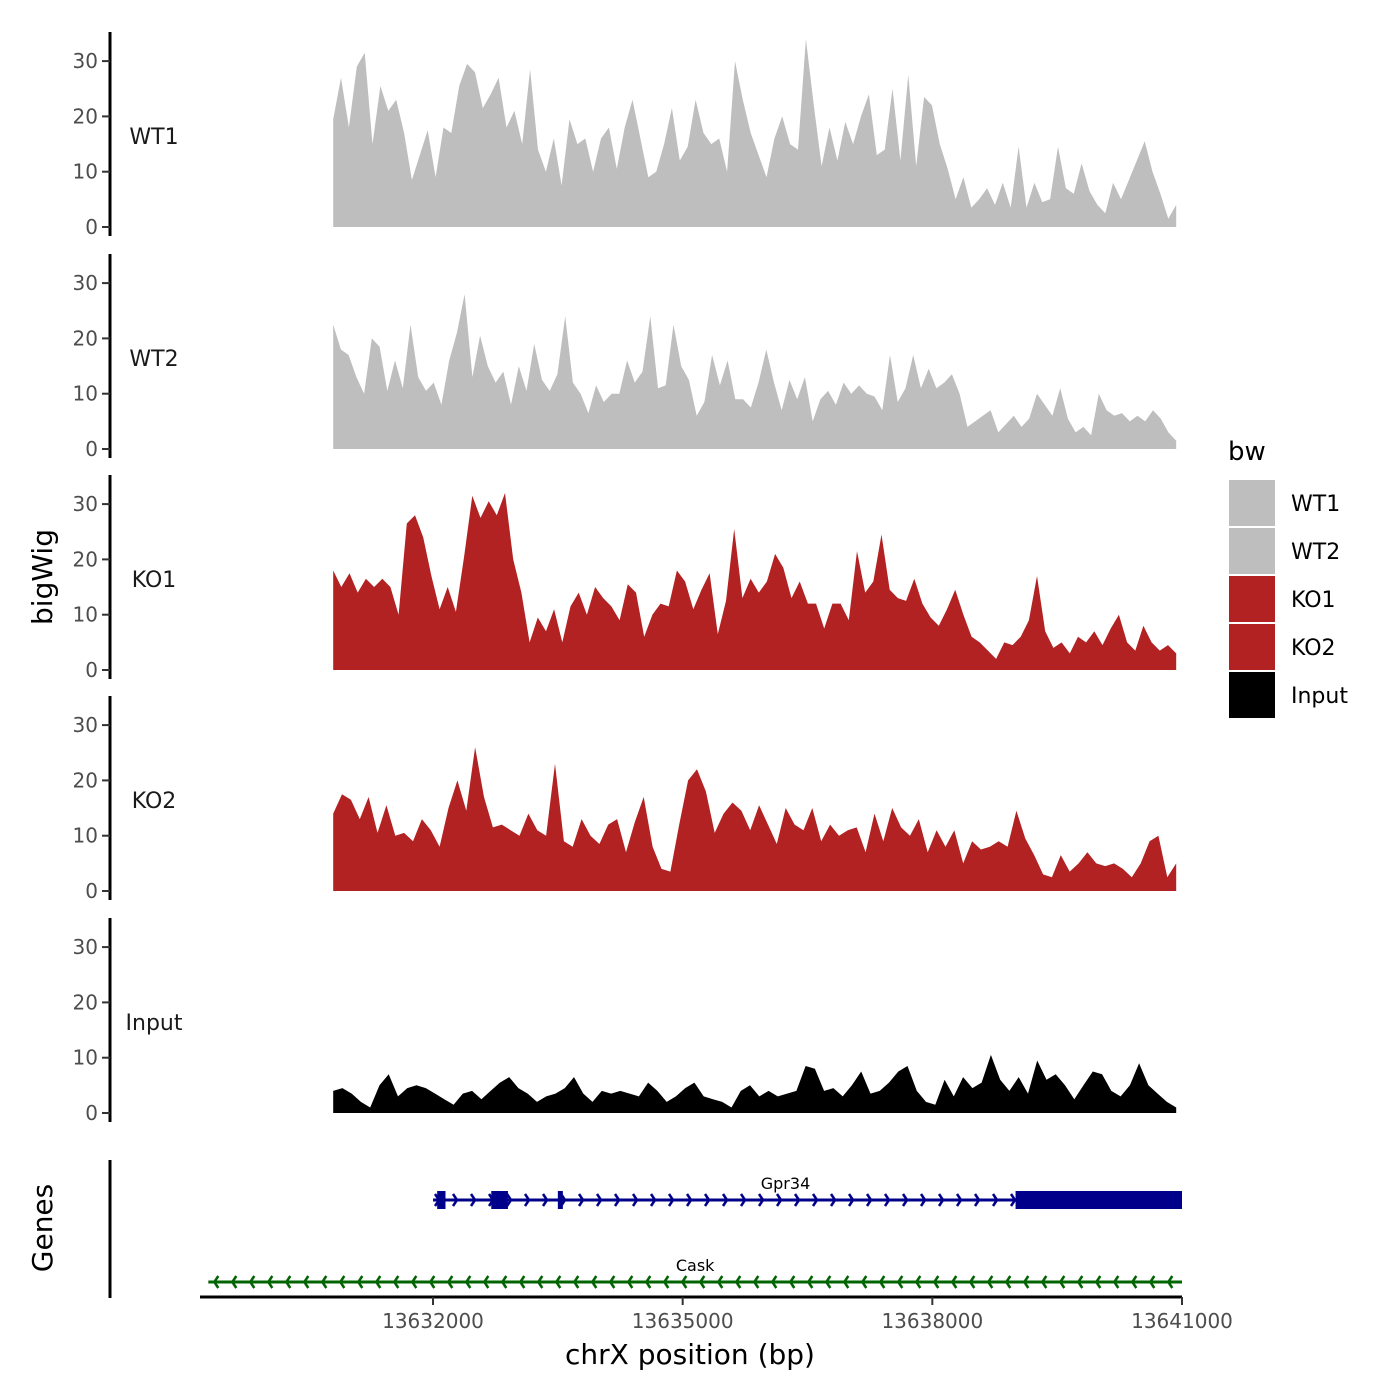 This screenshot has width=1400, height=1400. I want to click on legend-key-ko2, so click(1252, 647).